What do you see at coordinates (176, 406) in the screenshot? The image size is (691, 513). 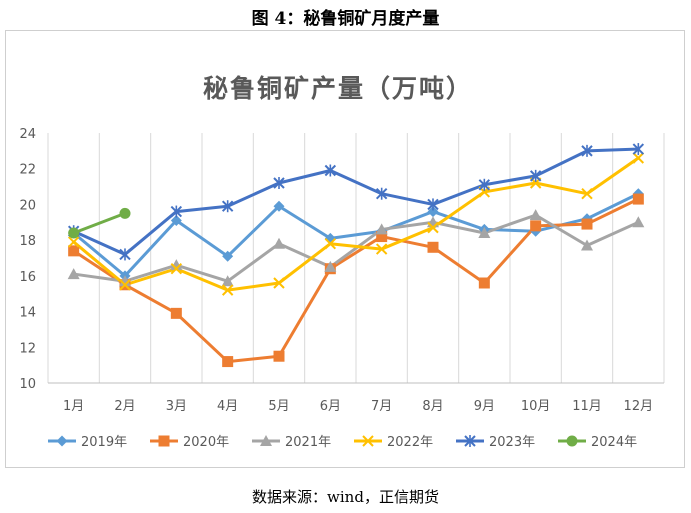 I see `x-tick-label: 3月` at bounding box center [176, 406].